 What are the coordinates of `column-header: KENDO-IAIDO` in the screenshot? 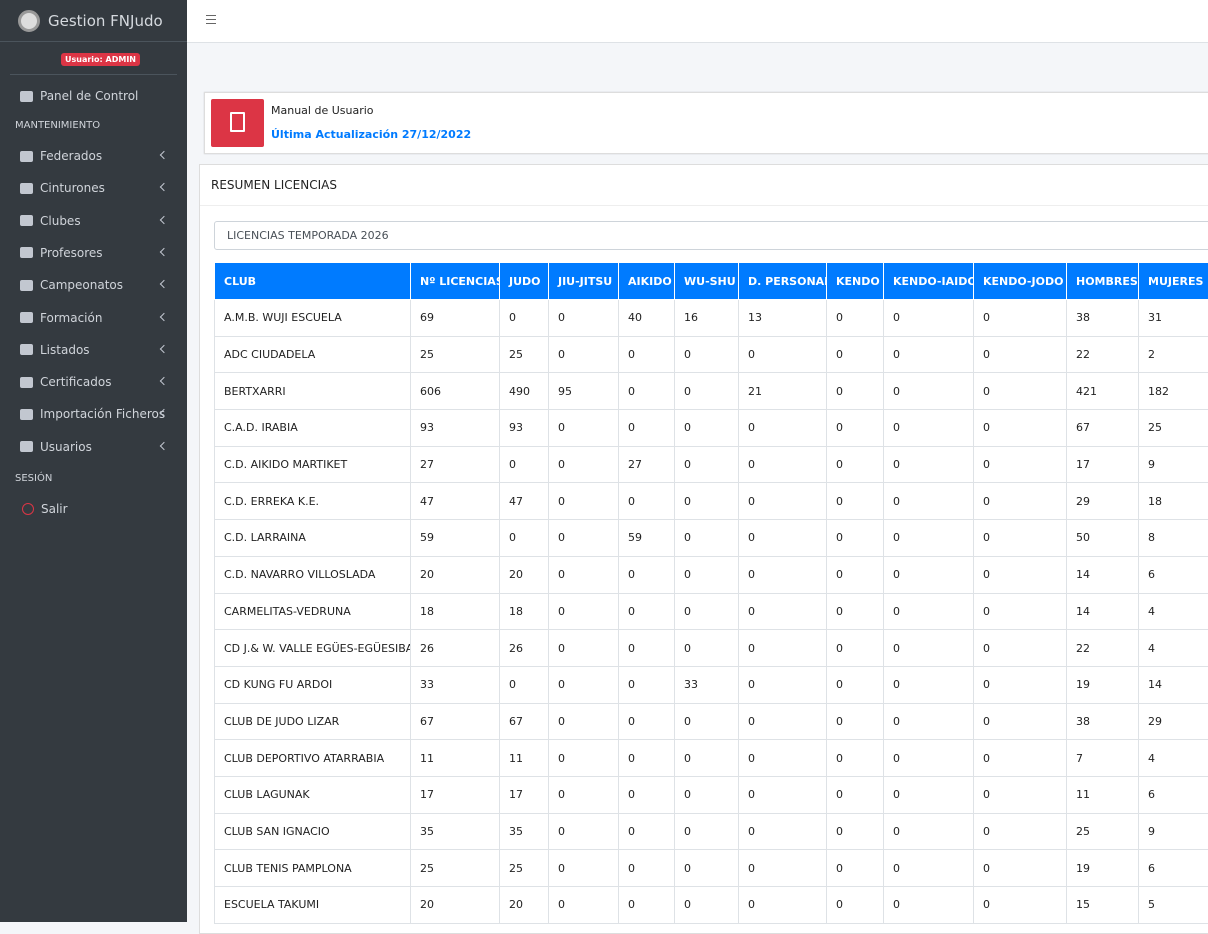 It's located at (929, 281).